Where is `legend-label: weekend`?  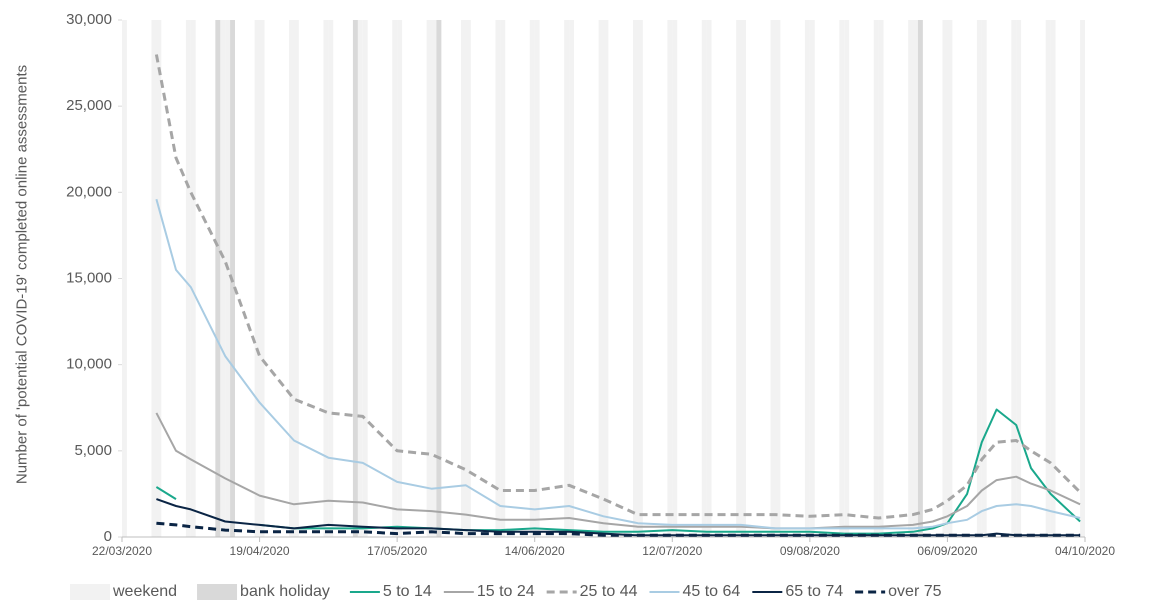 legend-label: weekend is located at coordinates (144, 591).